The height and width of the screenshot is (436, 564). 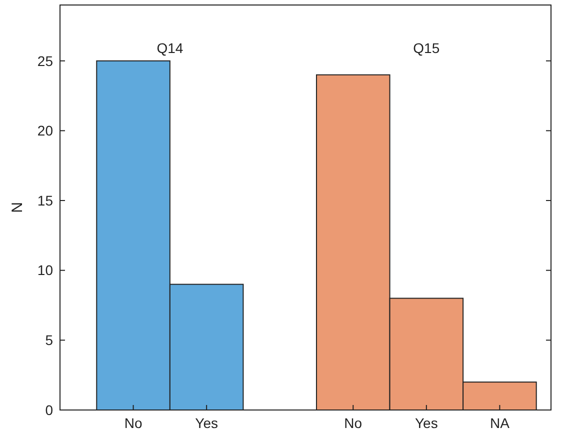 I want to click on y-tick-label: 10, so click(x=45, y=270).